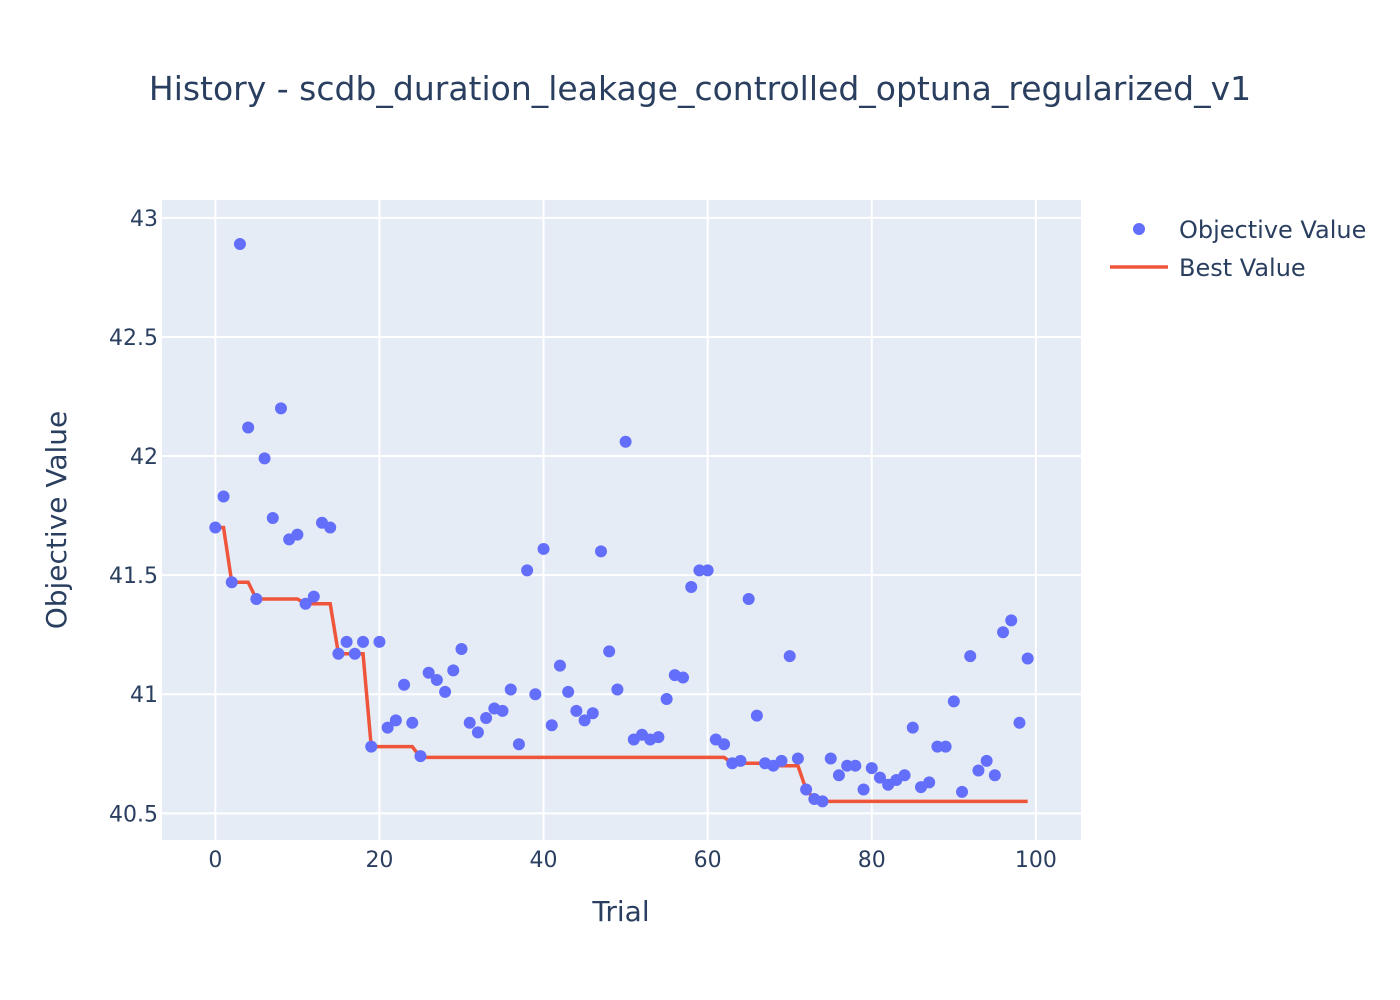  What do you see at coordinates (133, 338) in the screenshot?
I see `y-tick-label: 42.5` at bounding box center [133, 338].